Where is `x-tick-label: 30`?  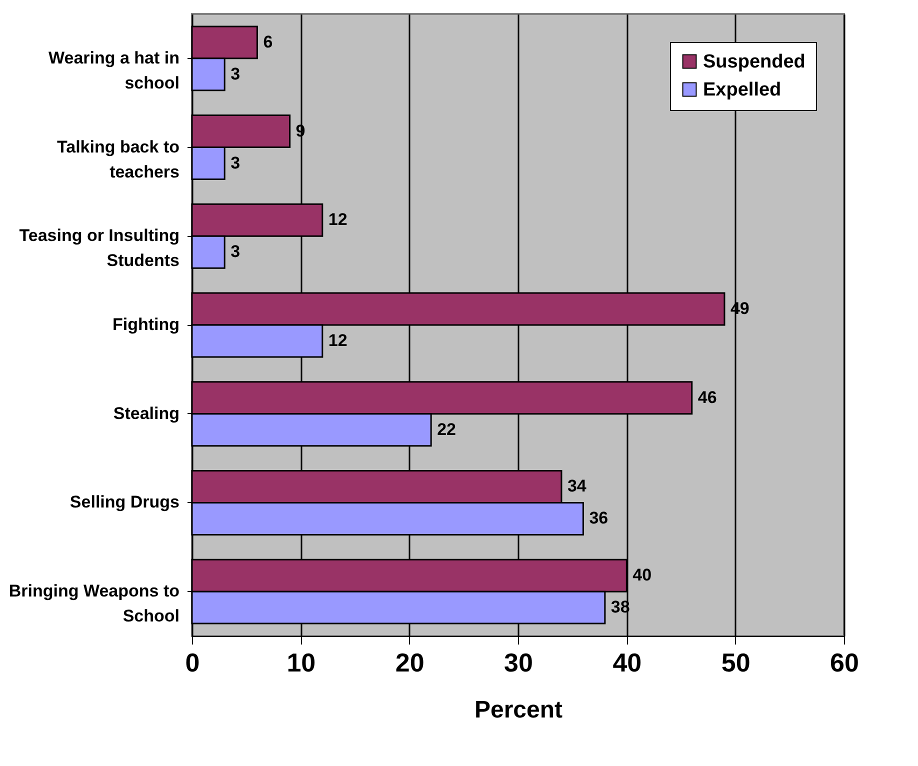 x-tick-label: 30 is located at coordinates (518, 663).